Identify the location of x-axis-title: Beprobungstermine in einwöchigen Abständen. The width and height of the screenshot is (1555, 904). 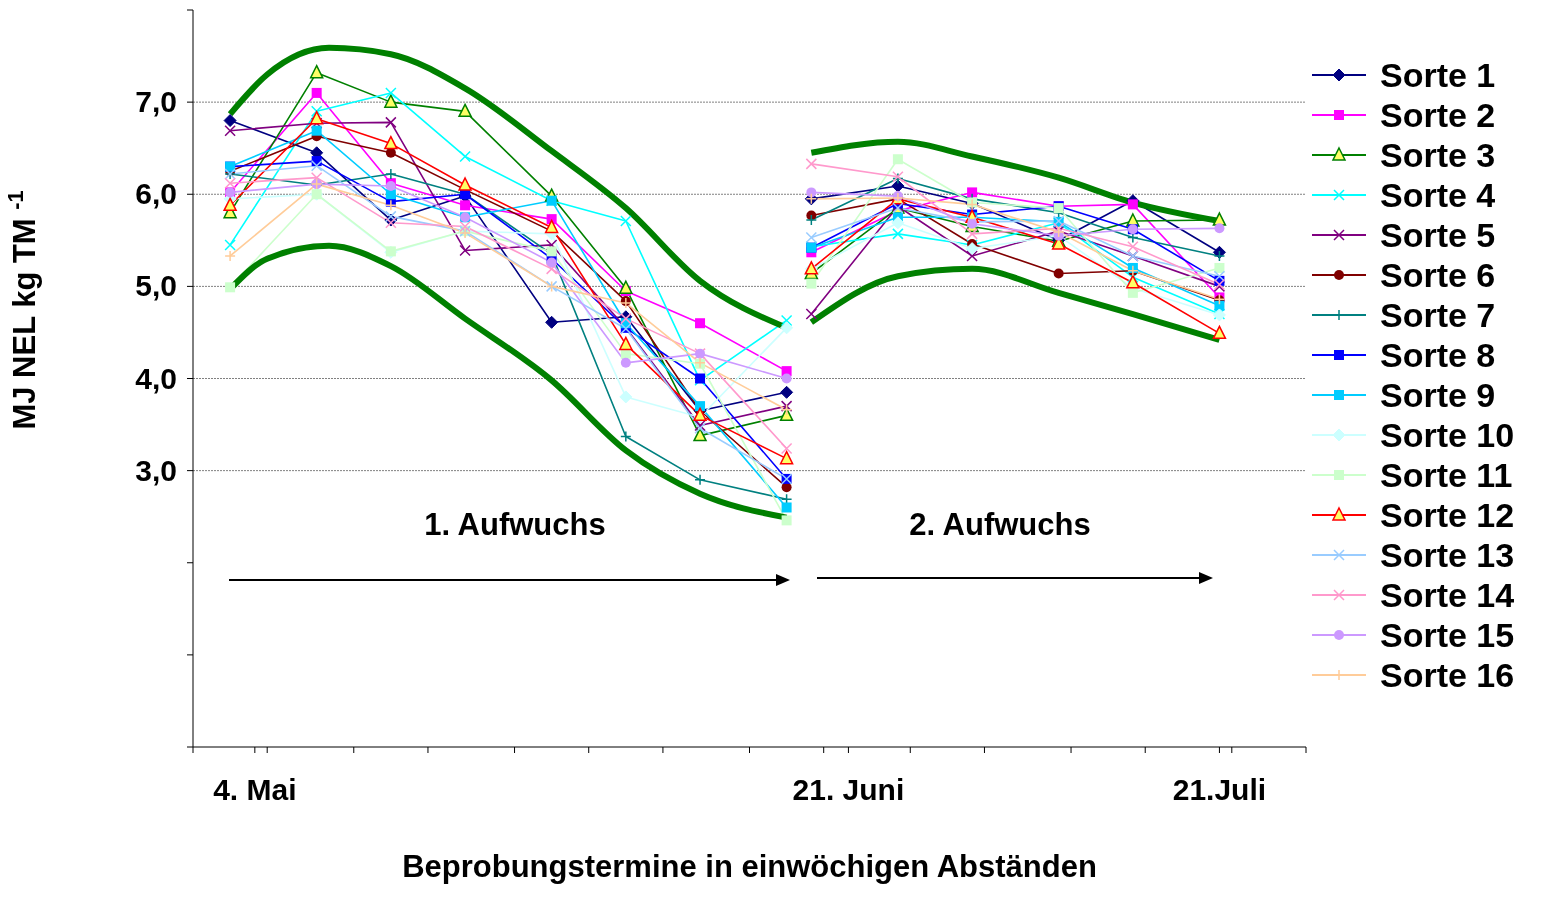
(749, 866).